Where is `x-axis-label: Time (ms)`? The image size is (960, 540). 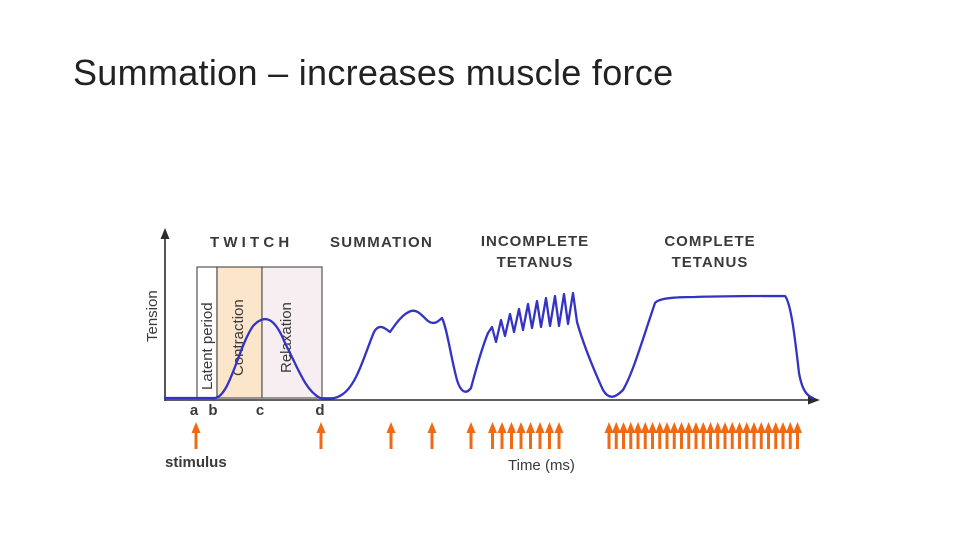 x-axis-label: Time (ms) is located at coordinates (541, 465).